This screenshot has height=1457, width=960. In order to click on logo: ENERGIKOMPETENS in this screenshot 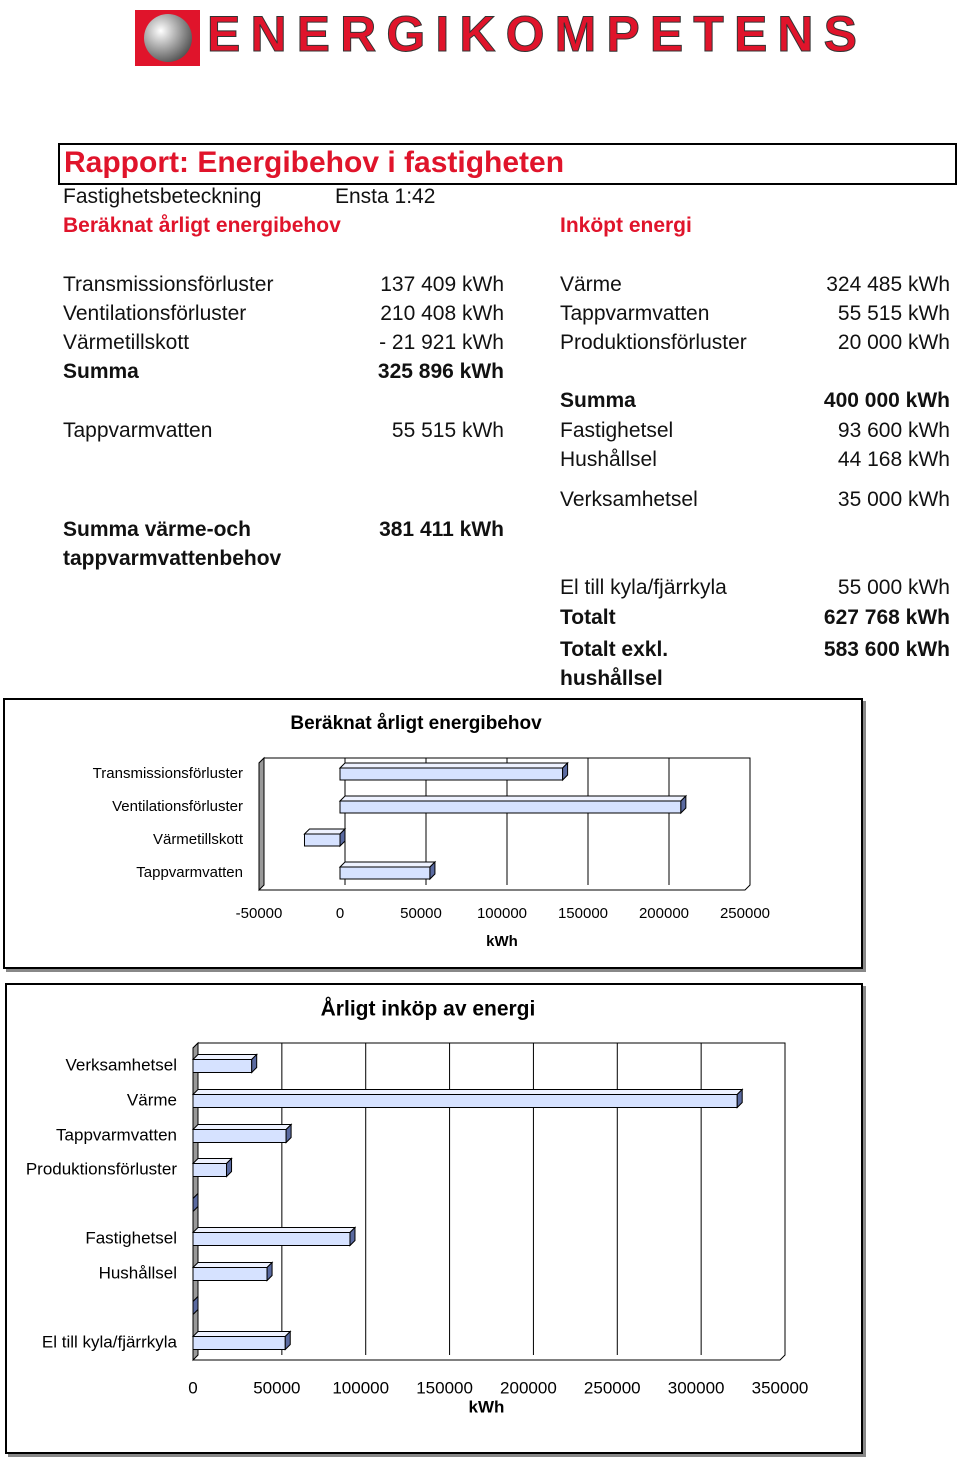, I will do `click(496, 36)`.